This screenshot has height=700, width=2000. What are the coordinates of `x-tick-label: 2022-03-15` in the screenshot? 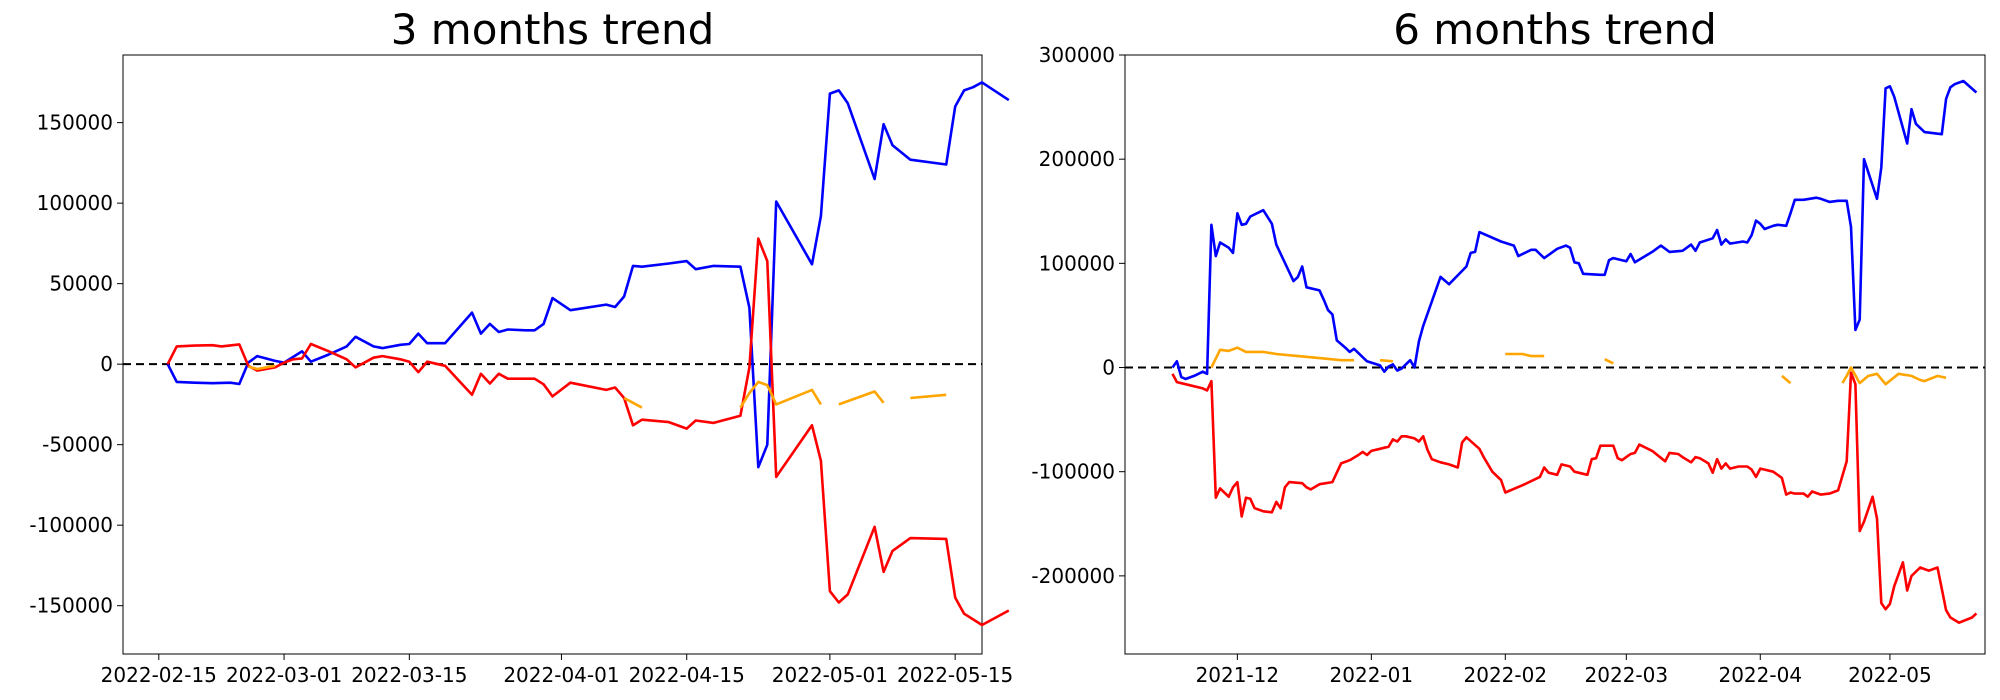 It's located at (409, 675).